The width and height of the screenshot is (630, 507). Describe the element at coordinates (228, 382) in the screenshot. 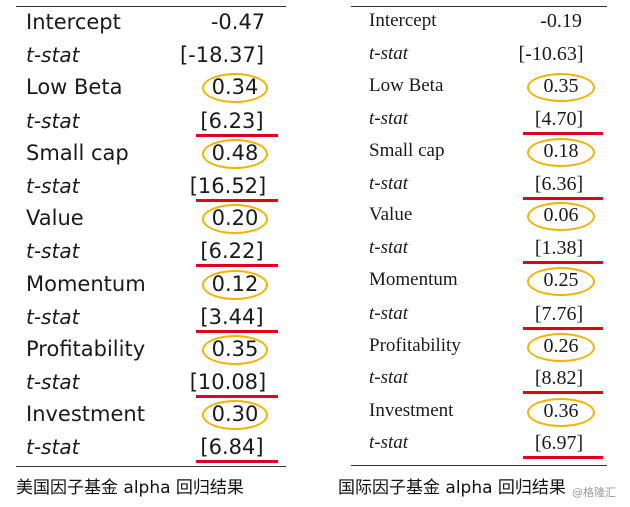

I see `row-value: [10.08]` at that location.